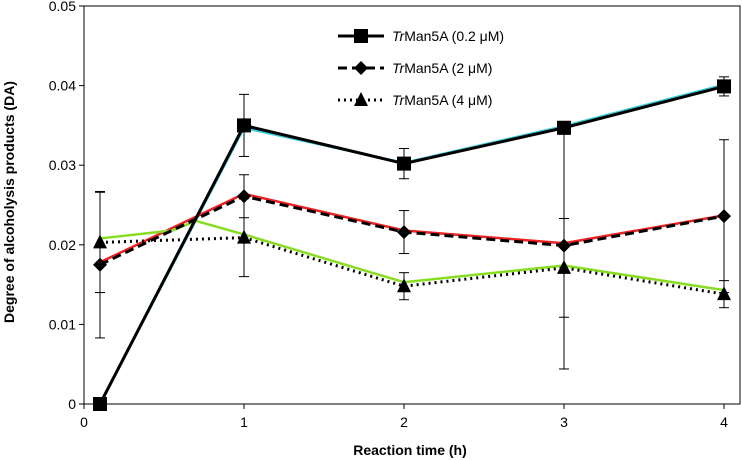 The height and width of the screenshot is (460, 742). I want to click on y-tick-label: 0.02, so click(62, 245).